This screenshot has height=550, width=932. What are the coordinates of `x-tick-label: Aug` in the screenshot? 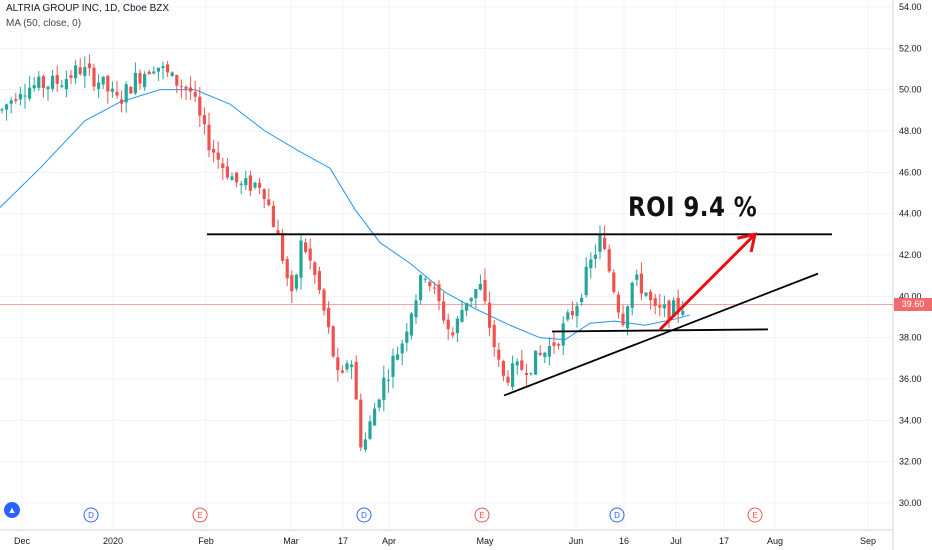 It's located at (775, 541).